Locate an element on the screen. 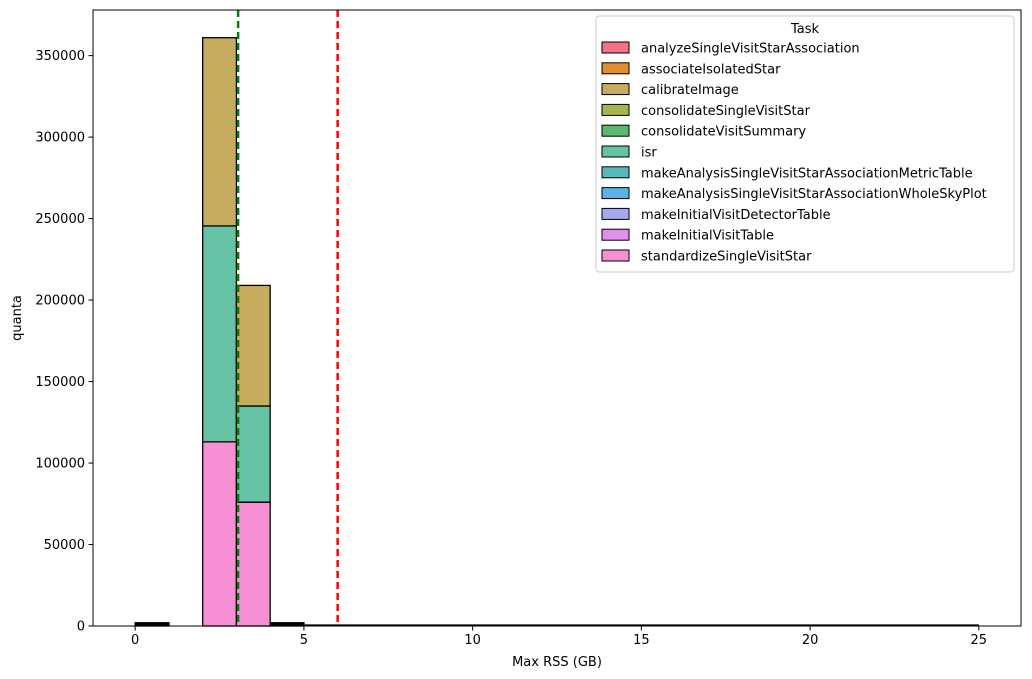 This screenshot has height=679, width=1032. y-tick-label: 50000 is located at coordinates (64, 545).